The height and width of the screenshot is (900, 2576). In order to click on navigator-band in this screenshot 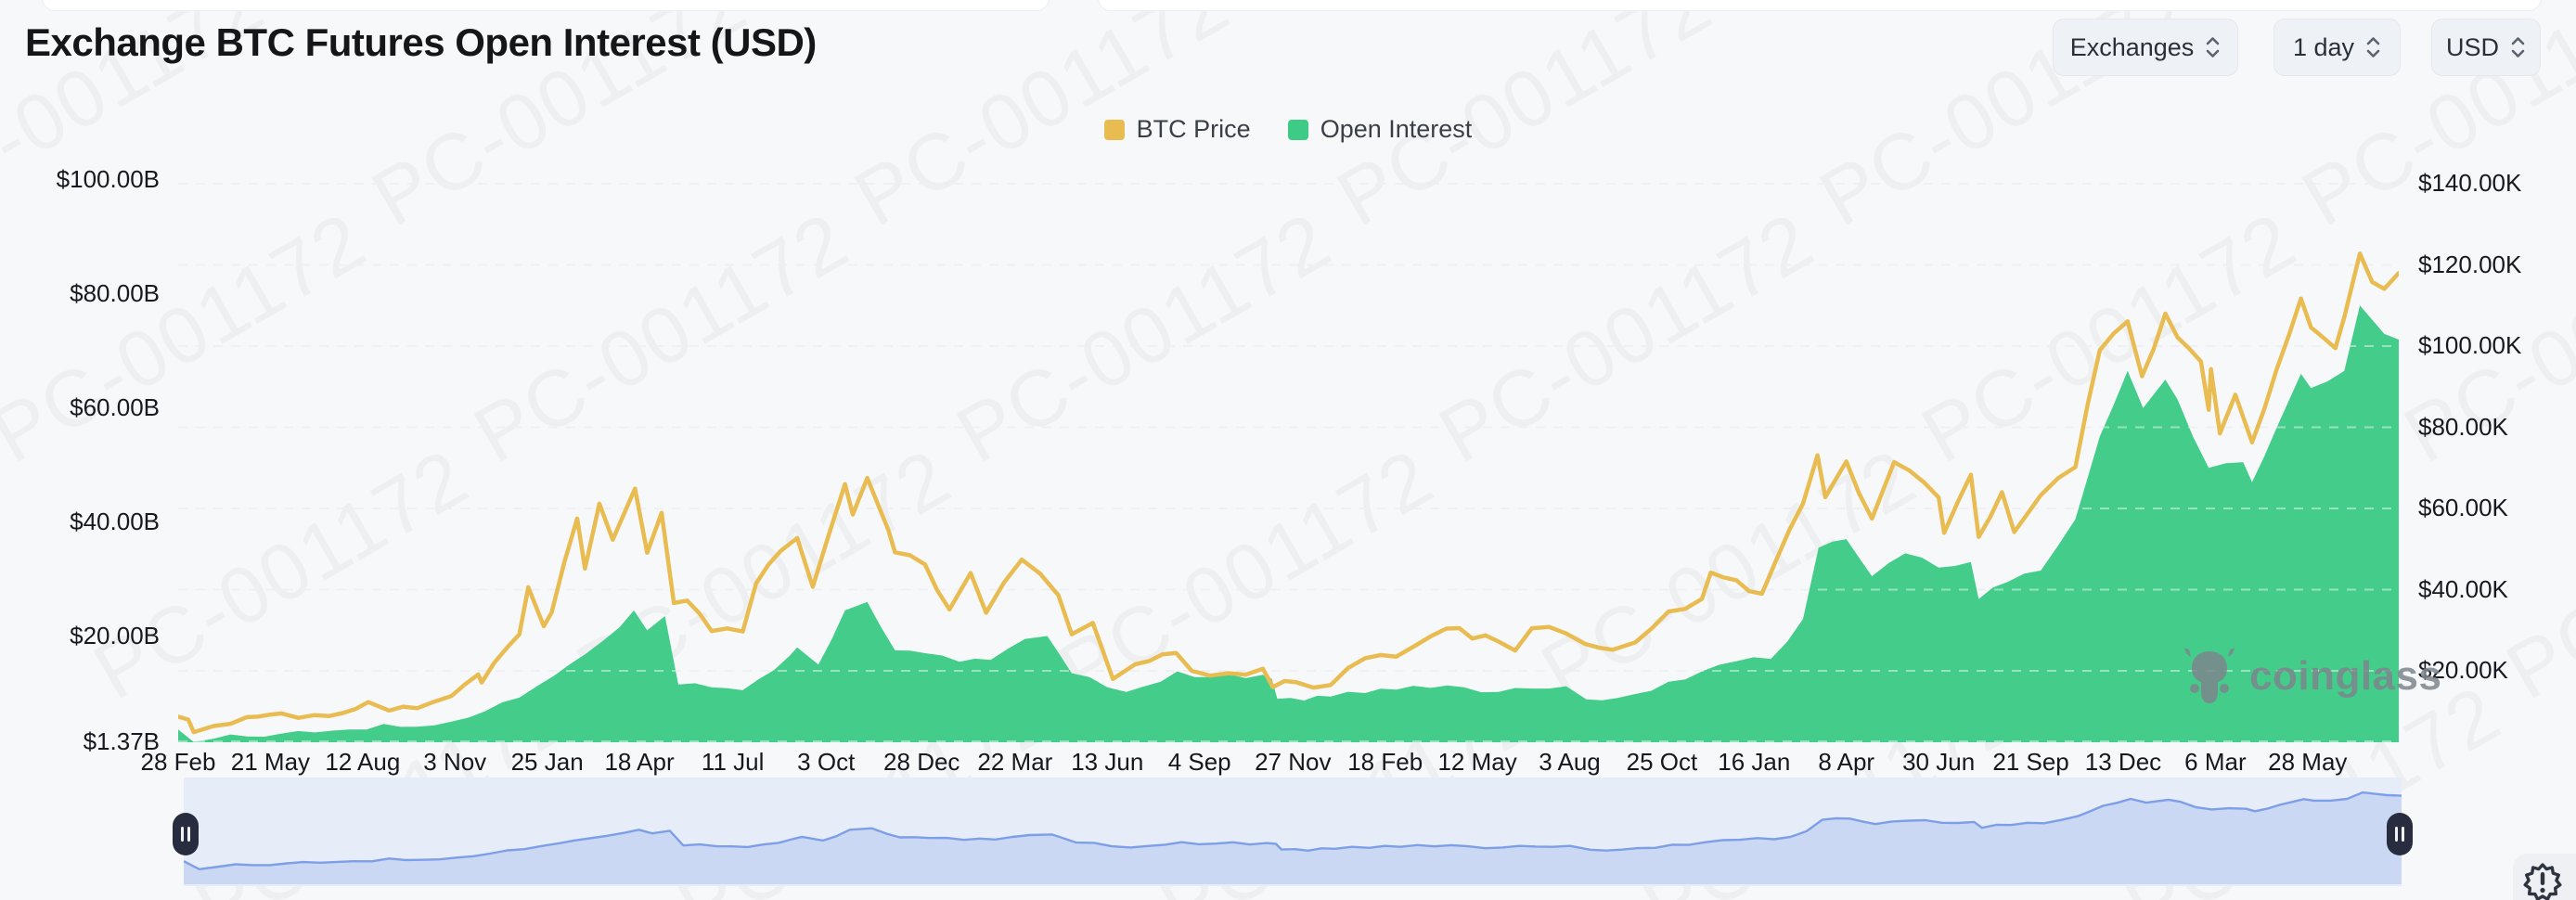, I will do `click(1293, 832)`.